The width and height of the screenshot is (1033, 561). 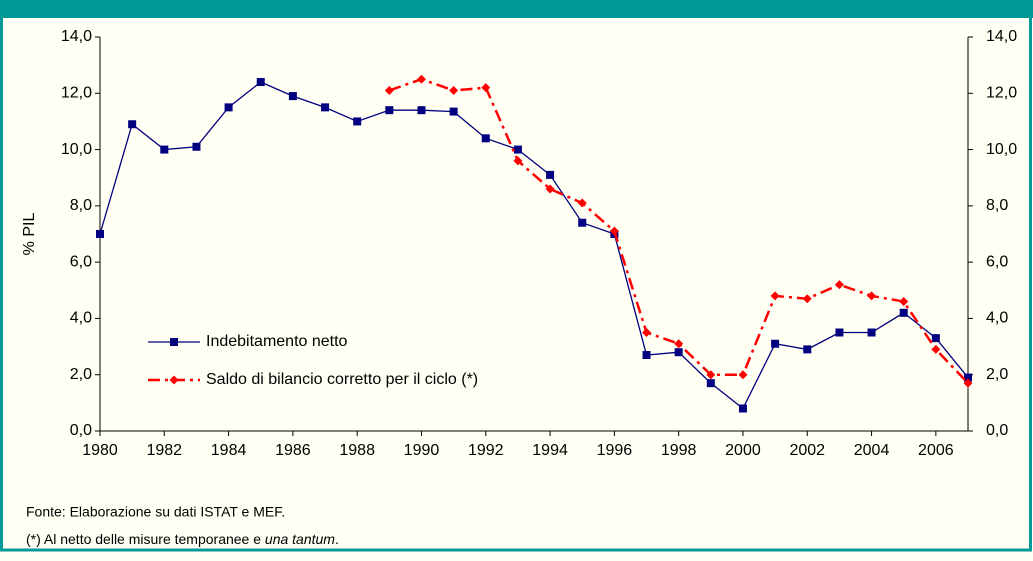 What do you see at coordinates (550, 450) in the screenshot?
I see `x-tick-label: 1994` at bounding box center [550, 450].